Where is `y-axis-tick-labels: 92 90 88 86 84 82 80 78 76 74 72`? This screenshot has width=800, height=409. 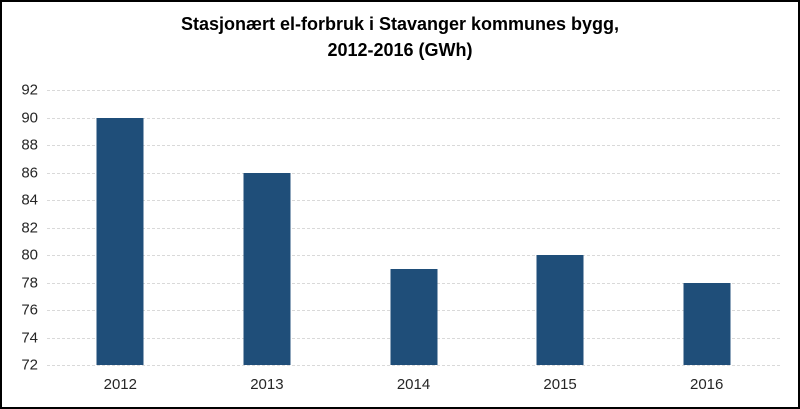
y-axis-tick-labels: 92 90 88 86 84 82 80 78 76 74 72 is located at coordinates (22, 228).